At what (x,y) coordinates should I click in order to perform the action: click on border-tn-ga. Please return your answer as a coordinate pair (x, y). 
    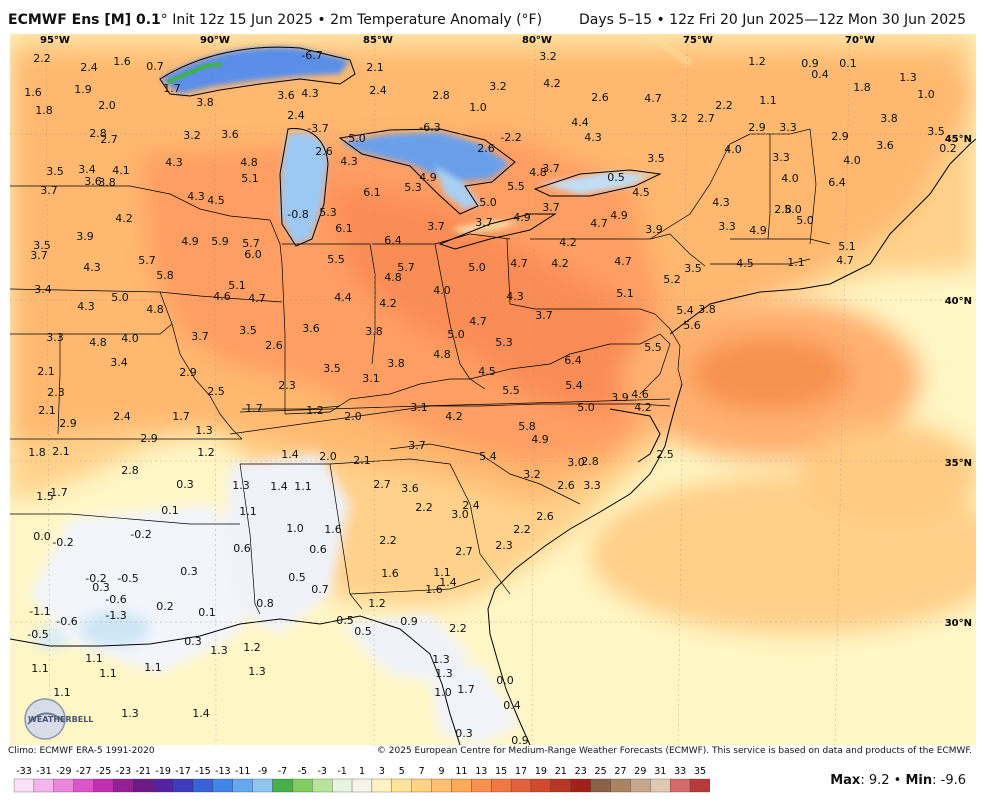
    Looking at the image, I should click on (450, 419).